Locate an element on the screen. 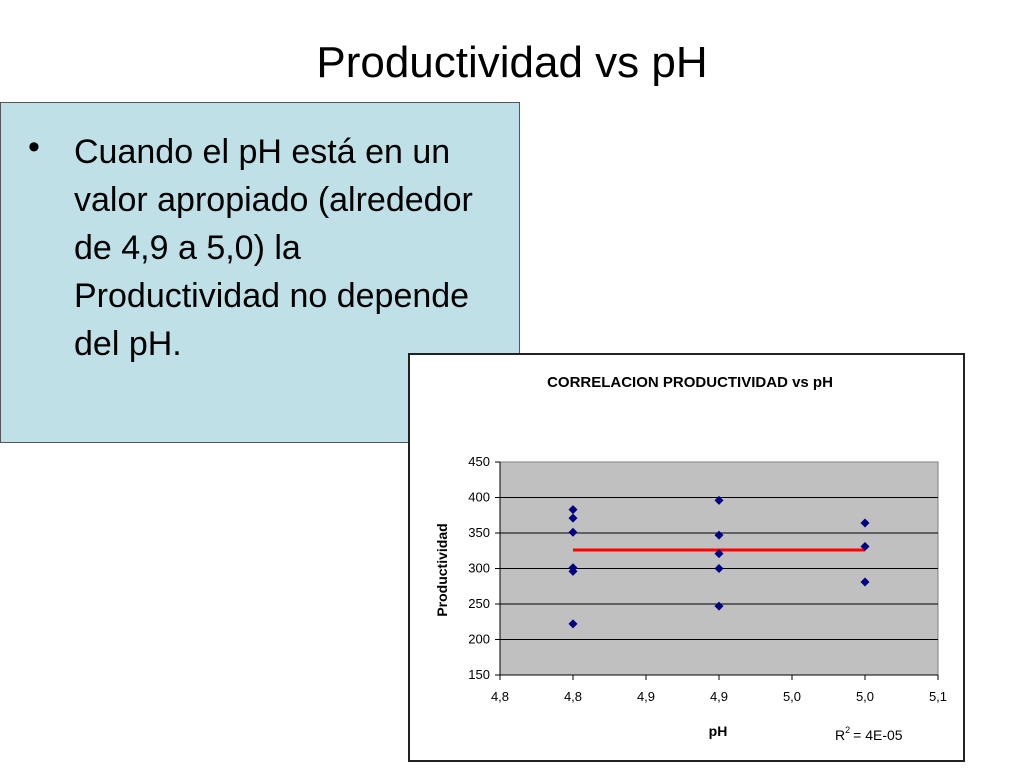 Image resolution: width=1024 pixels, height=768 pixels. r-squared-label: R2 = 4E-05 is located at coordinates (869, 734).